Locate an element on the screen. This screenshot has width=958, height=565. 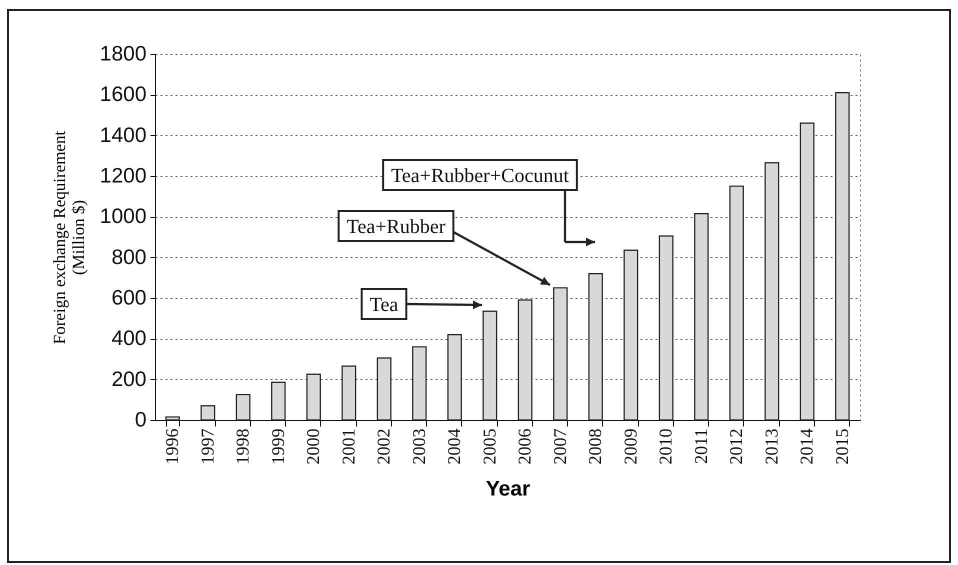
x-tick-label: 1996 is located at coordinates (172, 446).